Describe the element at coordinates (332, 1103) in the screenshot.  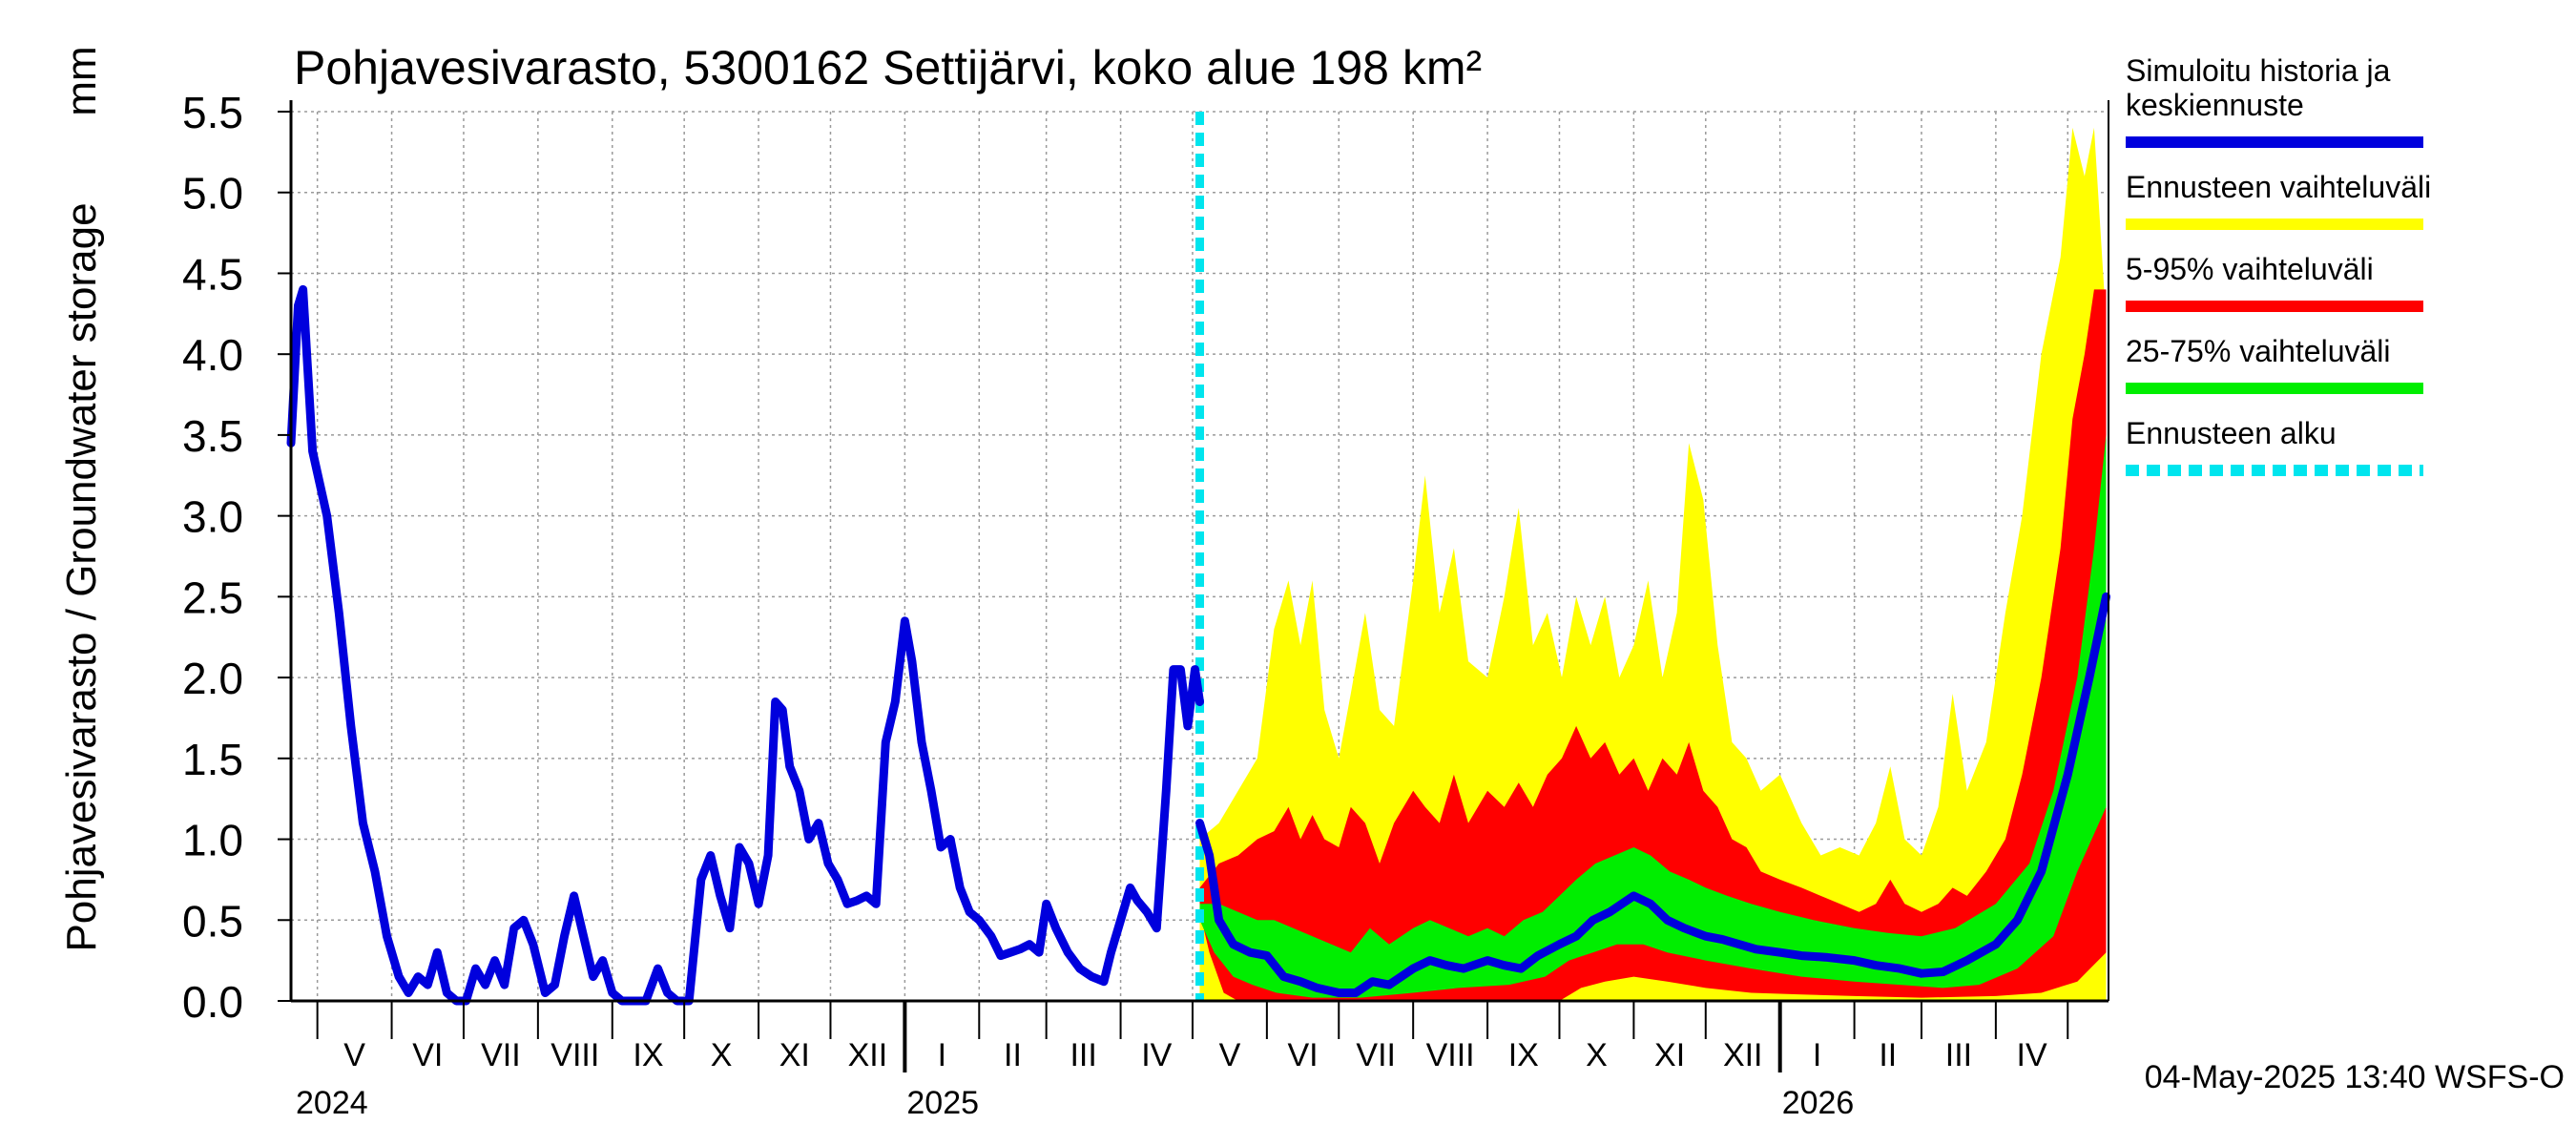
I see `year-label: 2024` at that location.